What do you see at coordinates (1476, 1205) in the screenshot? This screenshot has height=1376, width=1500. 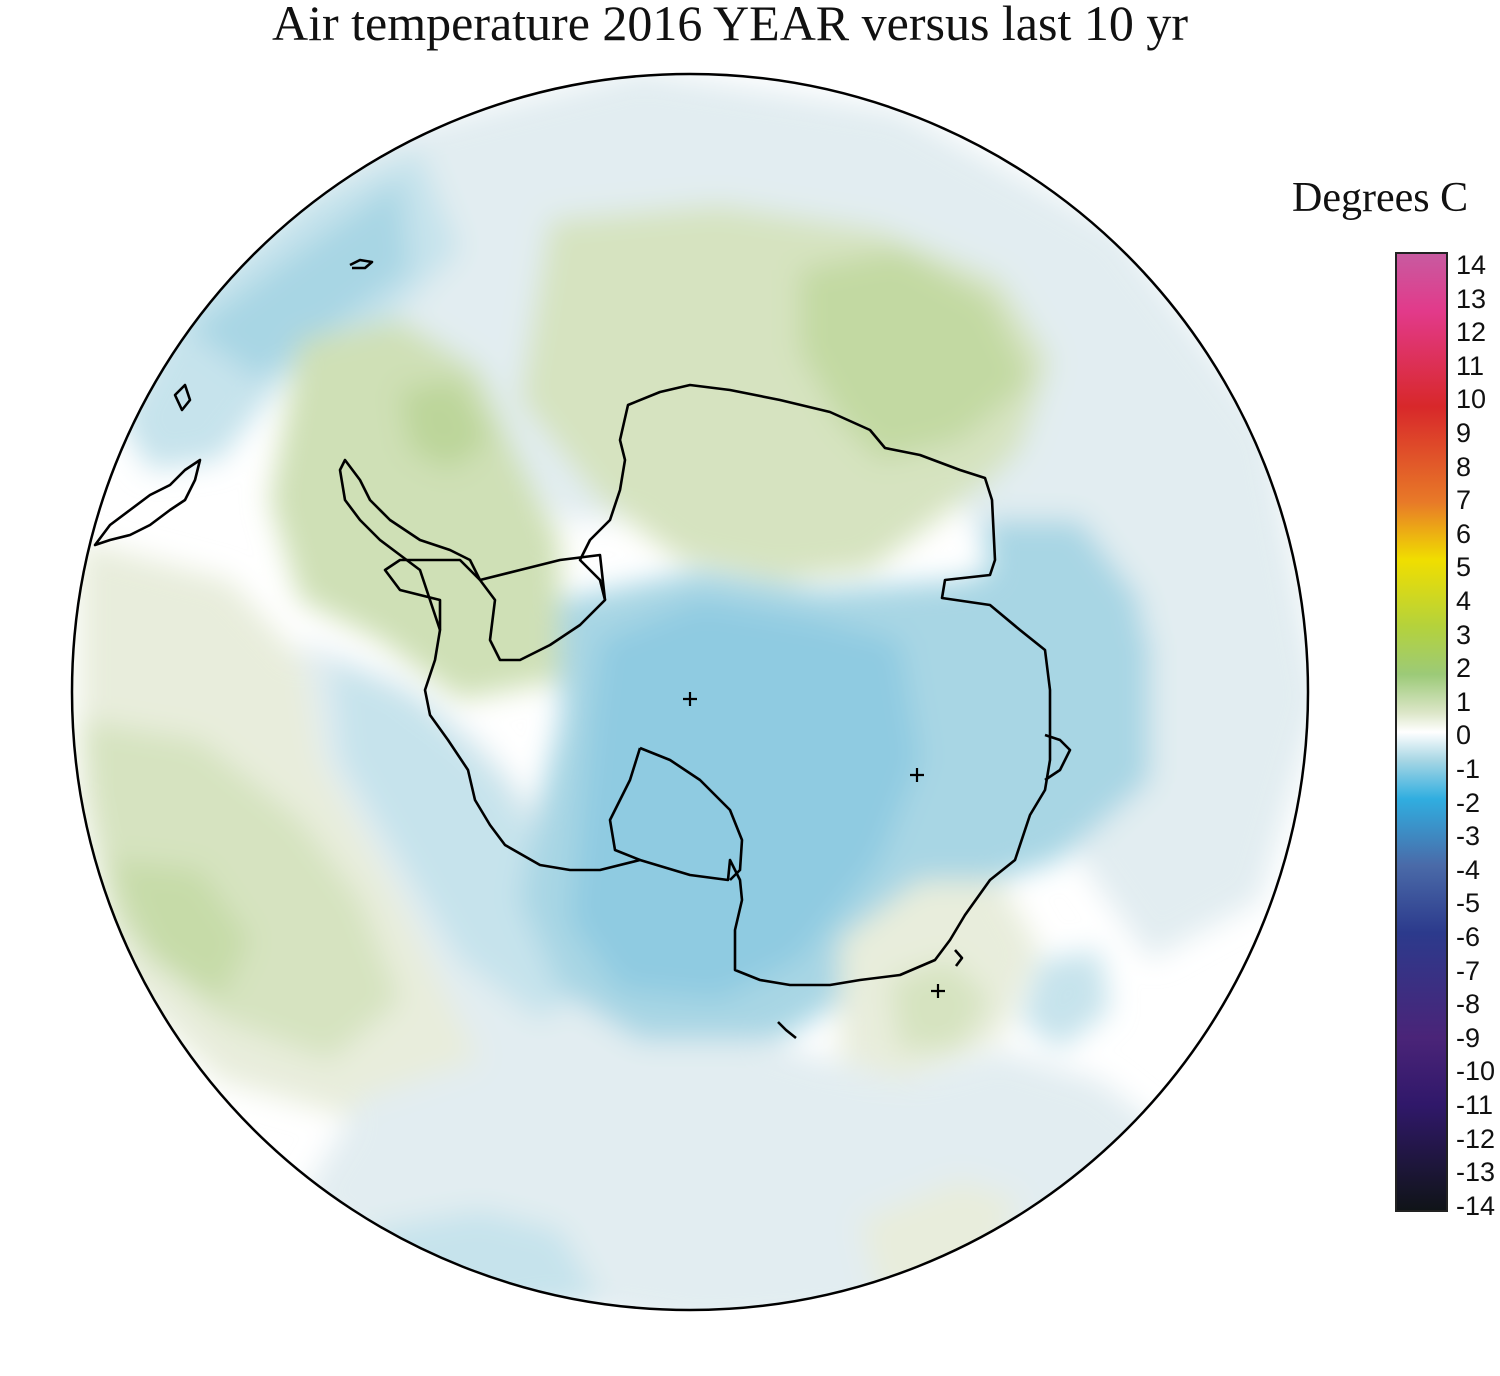 I see `legend-tick-label: -14` at bounding box center [1476, 1205].